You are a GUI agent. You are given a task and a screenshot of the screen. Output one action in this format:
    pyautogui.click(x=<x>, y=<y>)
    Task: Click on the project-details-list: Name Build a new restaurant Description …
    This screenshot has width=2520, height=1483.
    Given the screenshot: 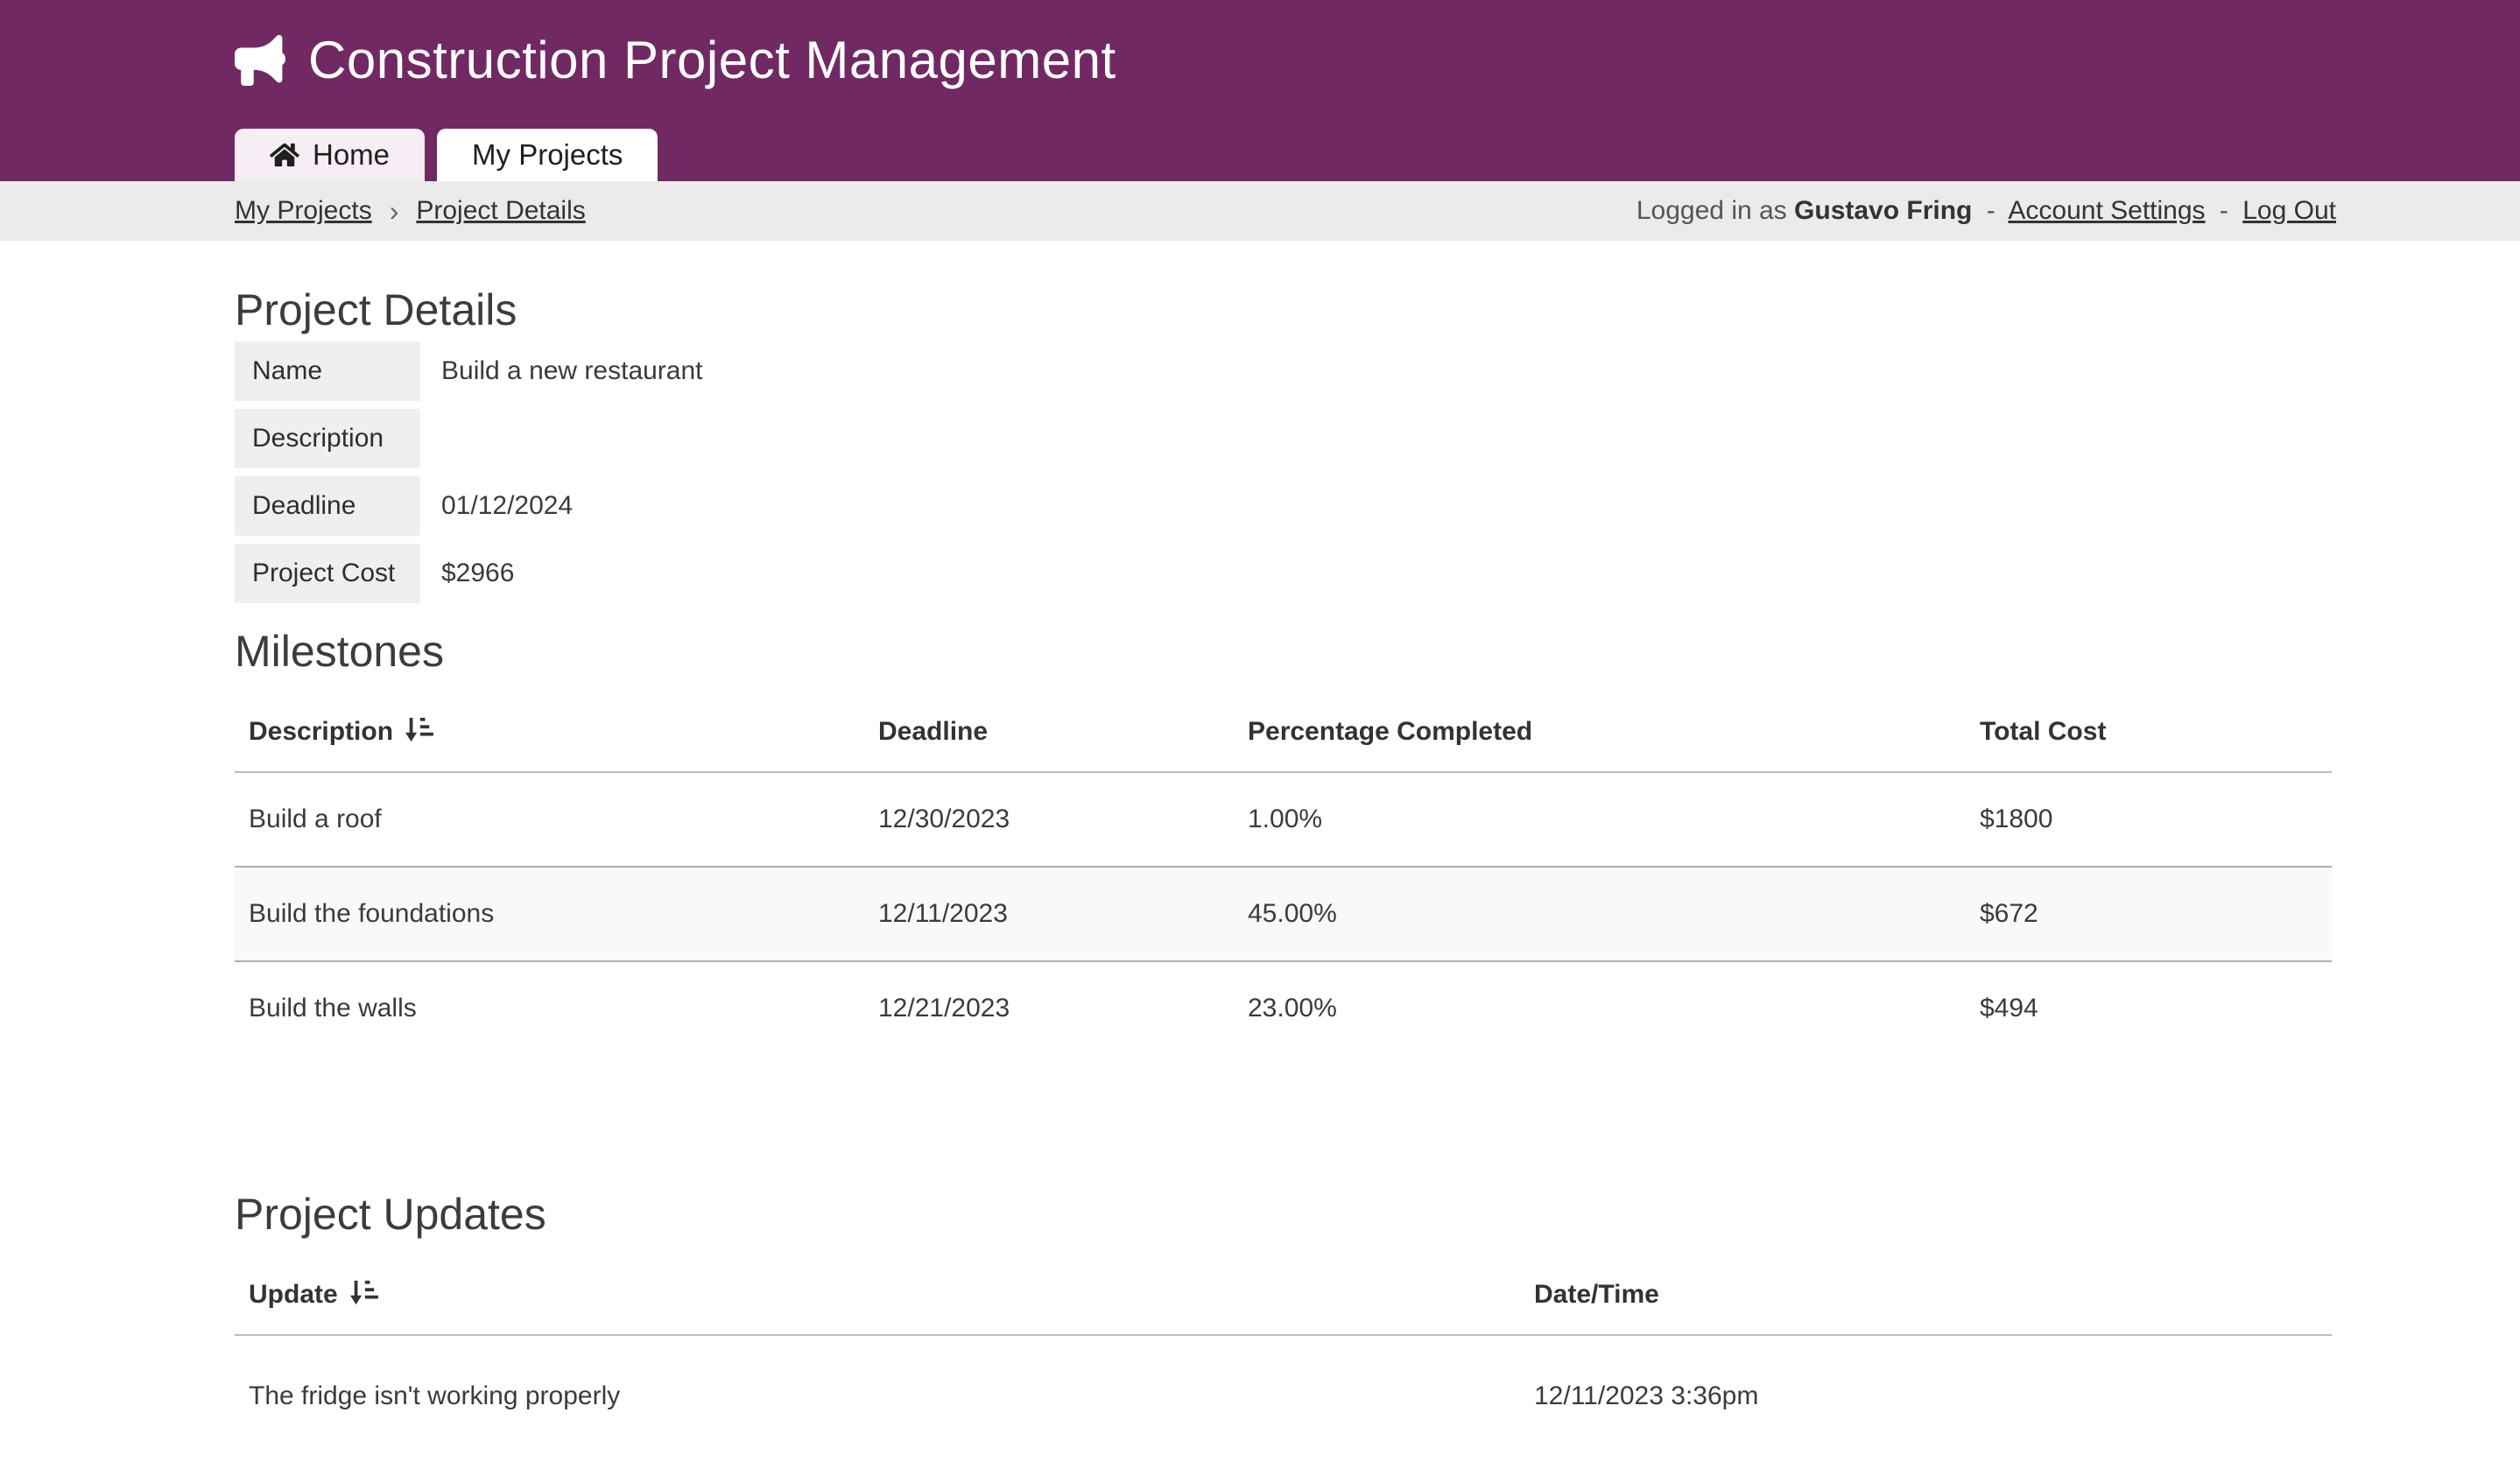 What is the action you would take?
    pyautogui.click(x=1285, y=472)
    